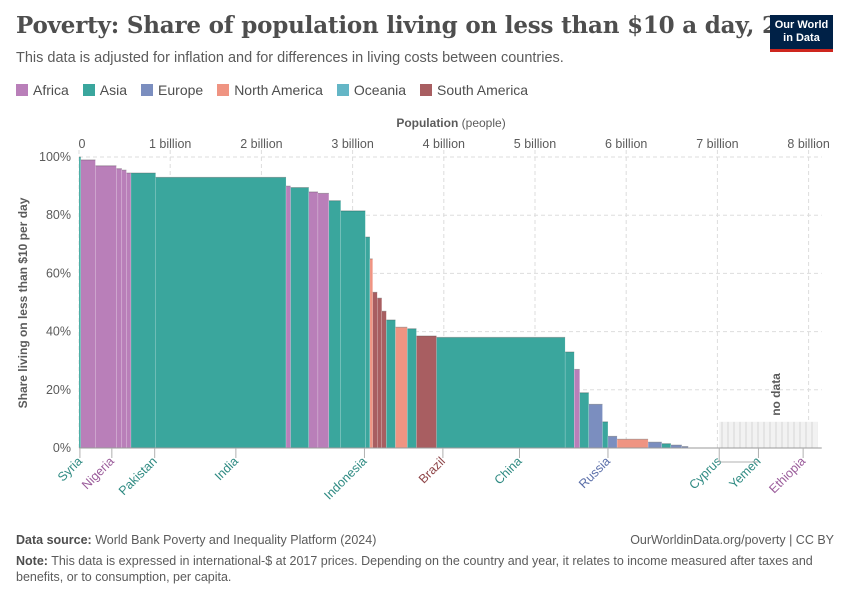  What do you see at coordinates (226, 468) in the screenshot?
I see `country-label-india: India` at bounding box center [226, 468].